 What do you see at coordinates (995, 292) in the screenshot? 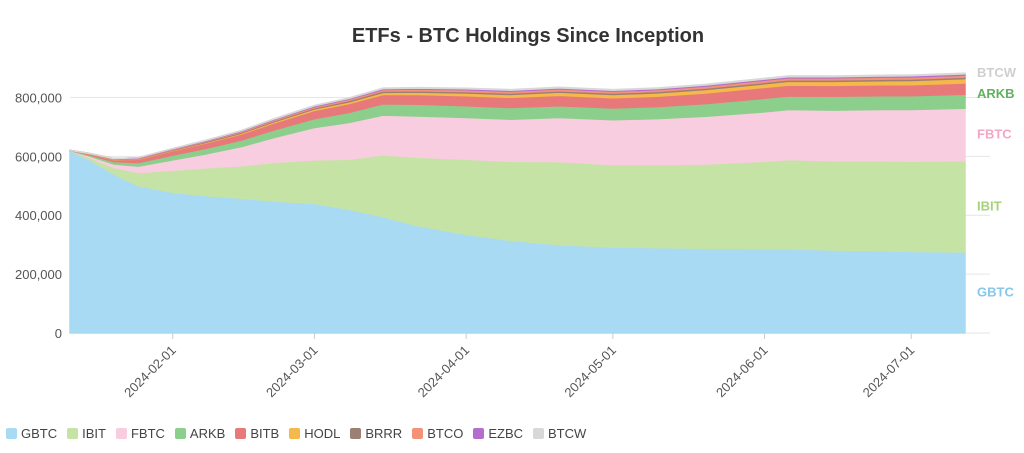
I see `end-label-gbtc: GBTC` at bounding box center [995, 292].